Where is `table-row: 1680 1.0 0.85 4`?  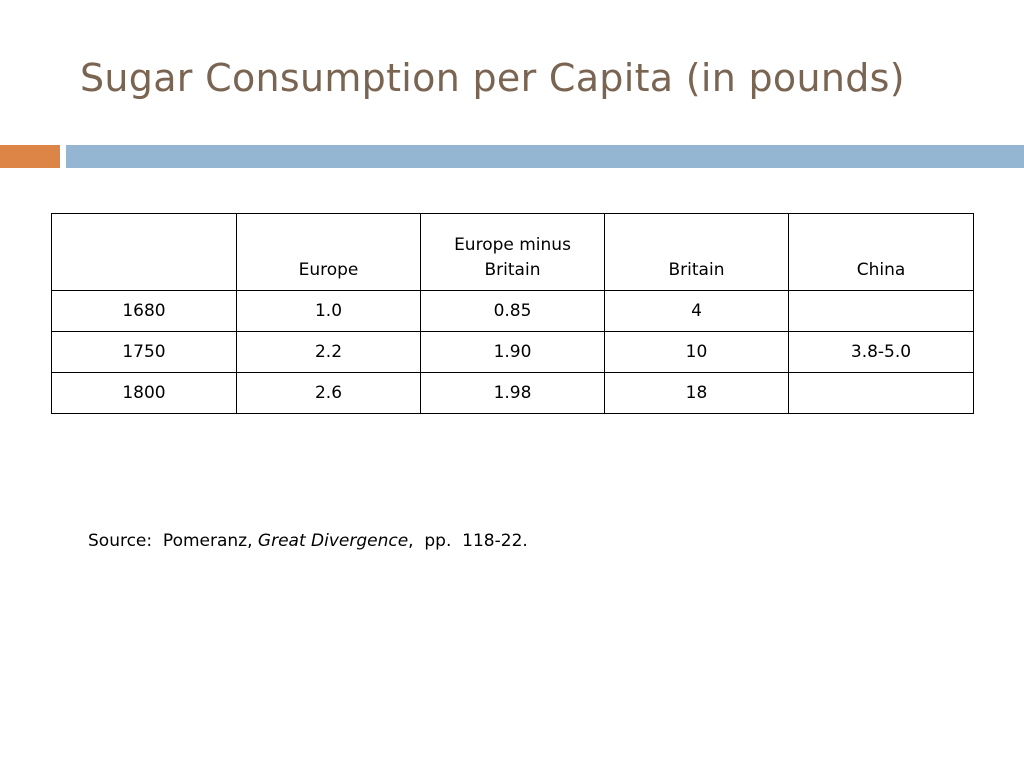
table-row: 1680 1.0 0.85 4 is located at coordinates (512, 311).